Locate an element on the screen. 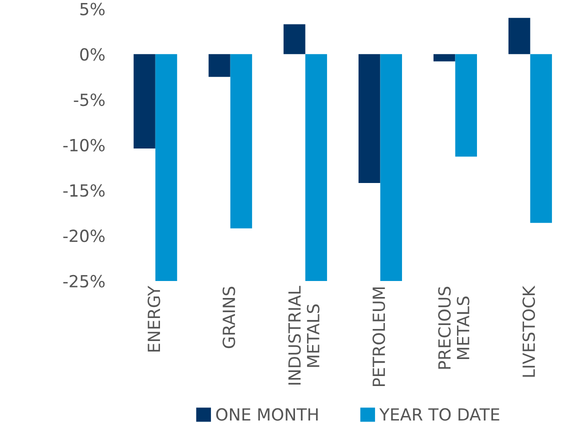 The width and height of the screenshot is (581, 439). y-tick-label: -10% is located at coordinates (84, 145).